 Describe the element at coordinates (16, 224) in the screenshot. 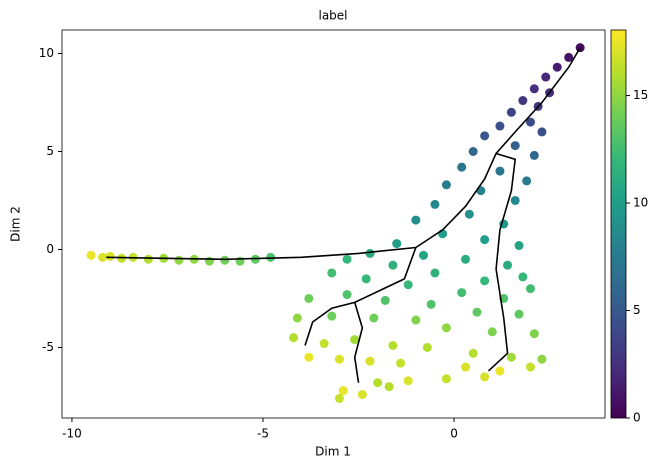

I see `y-axis-label: Dim 2` at that location.